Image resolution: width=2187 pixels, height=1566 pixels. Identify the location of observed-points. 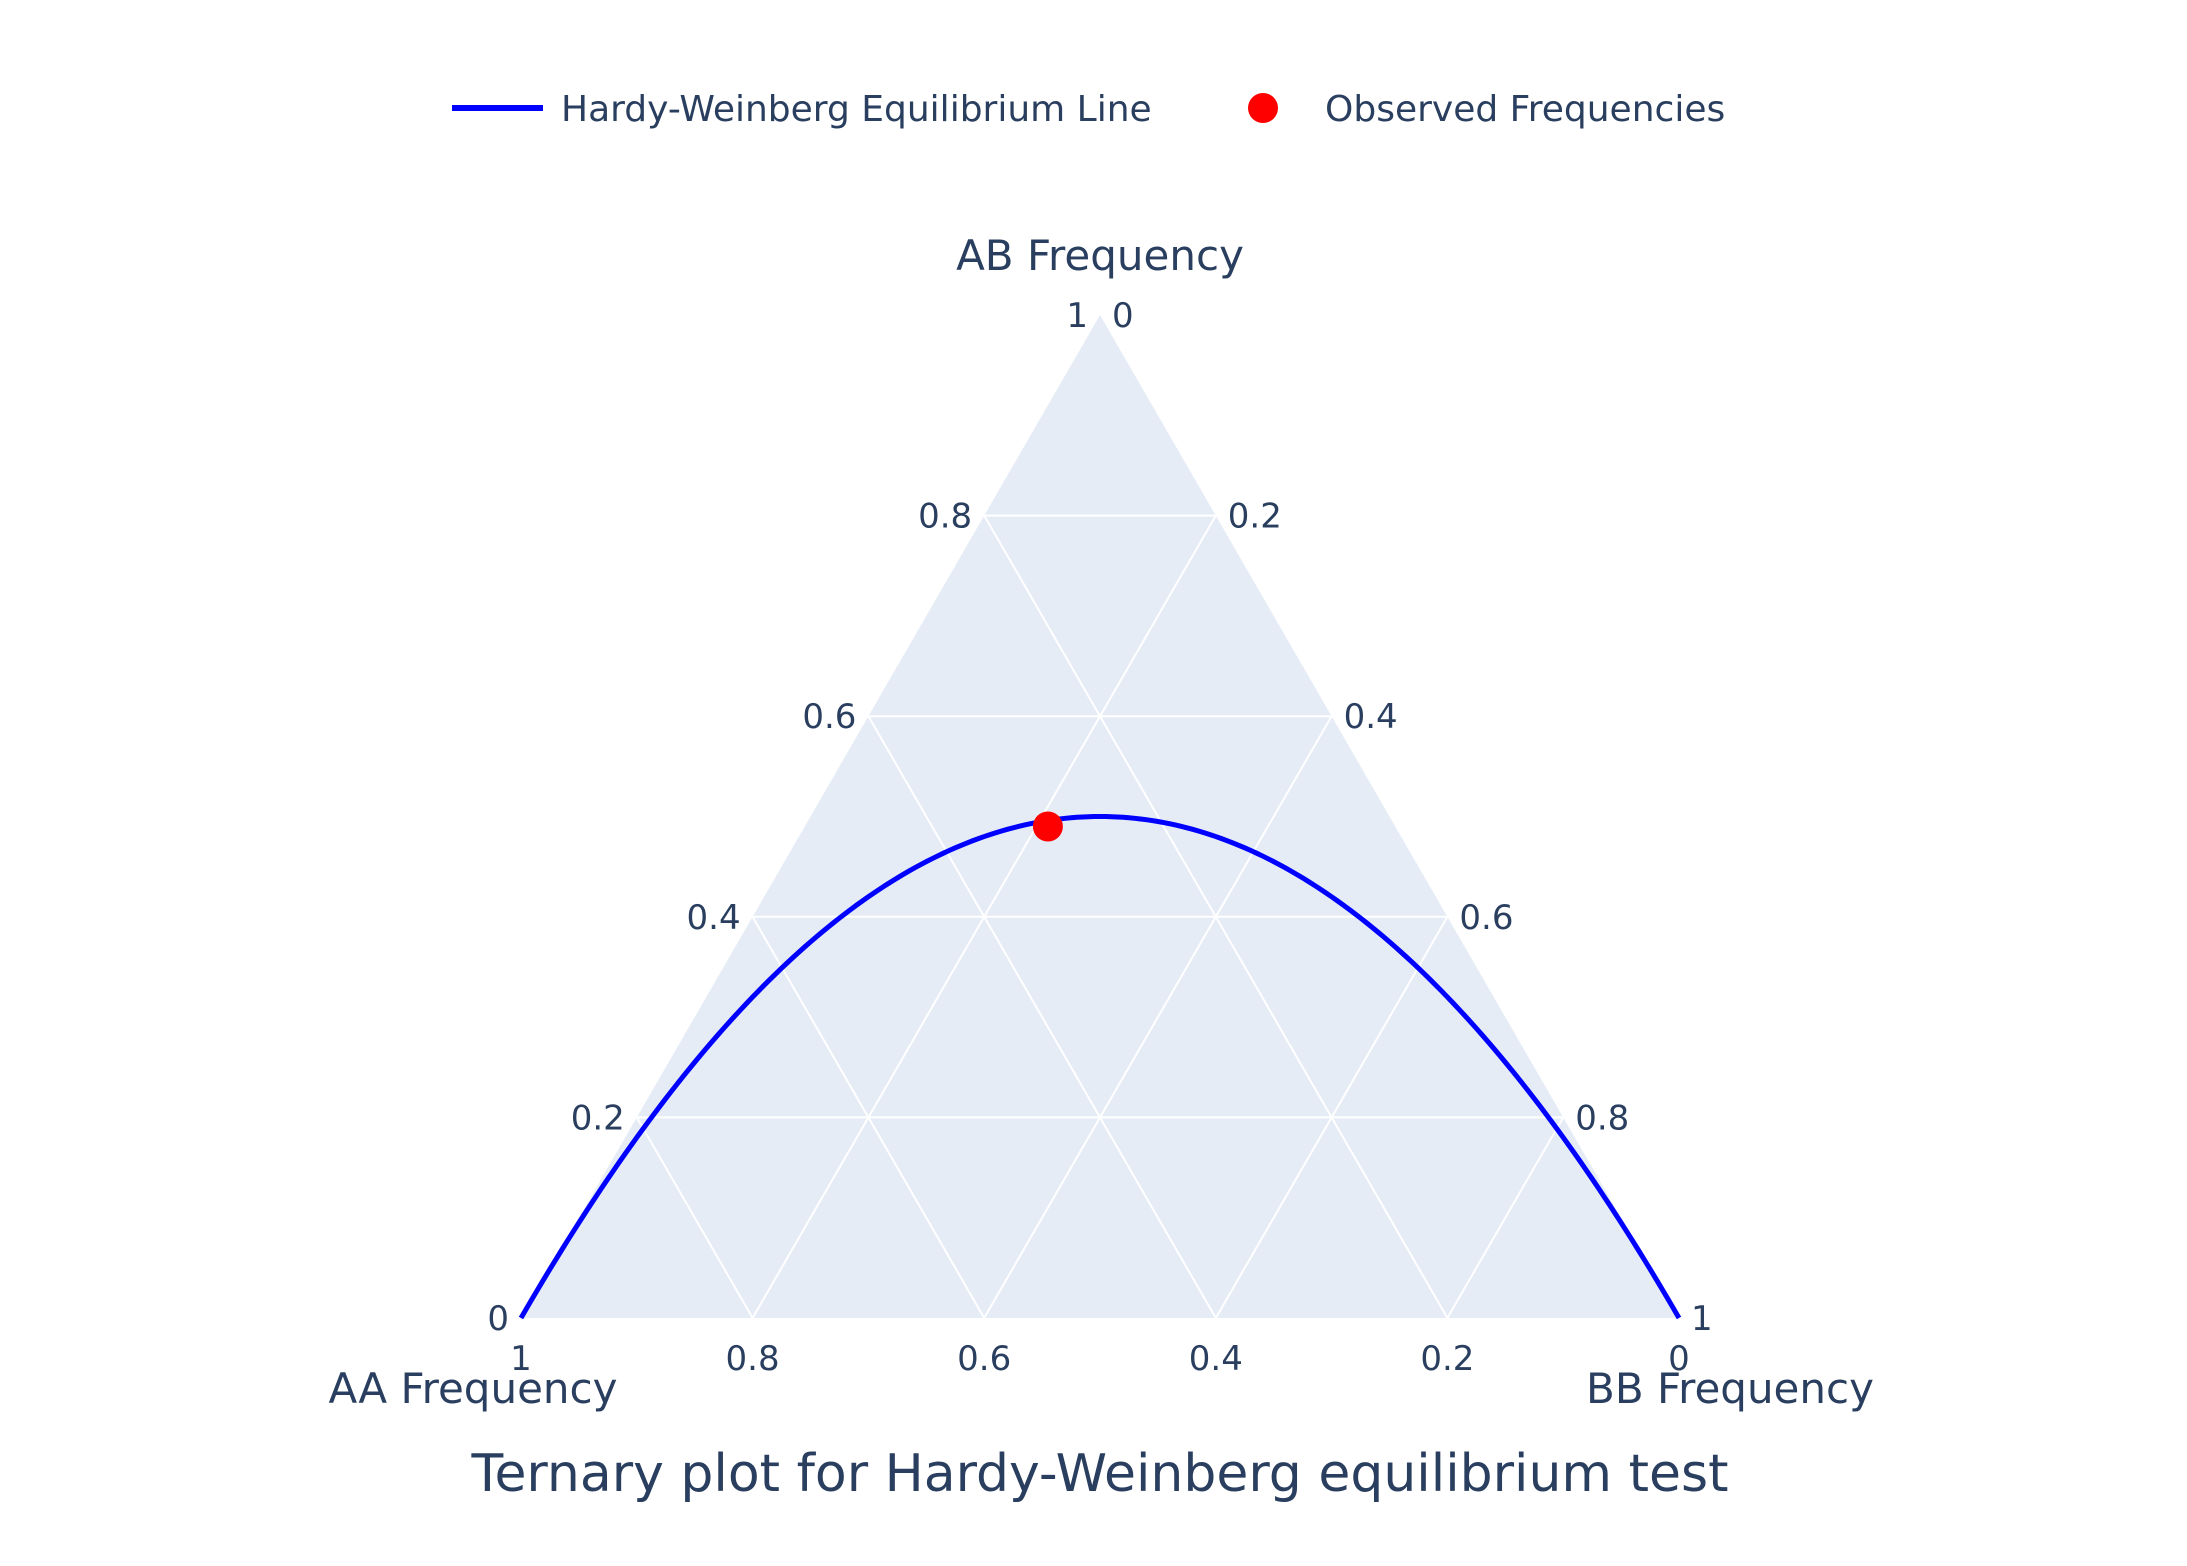
(1047, 826).